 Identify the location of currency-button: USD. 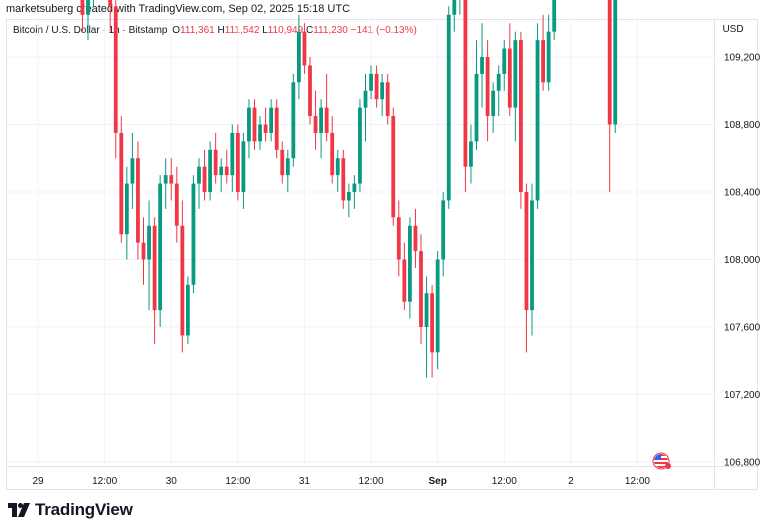
(733, 29).